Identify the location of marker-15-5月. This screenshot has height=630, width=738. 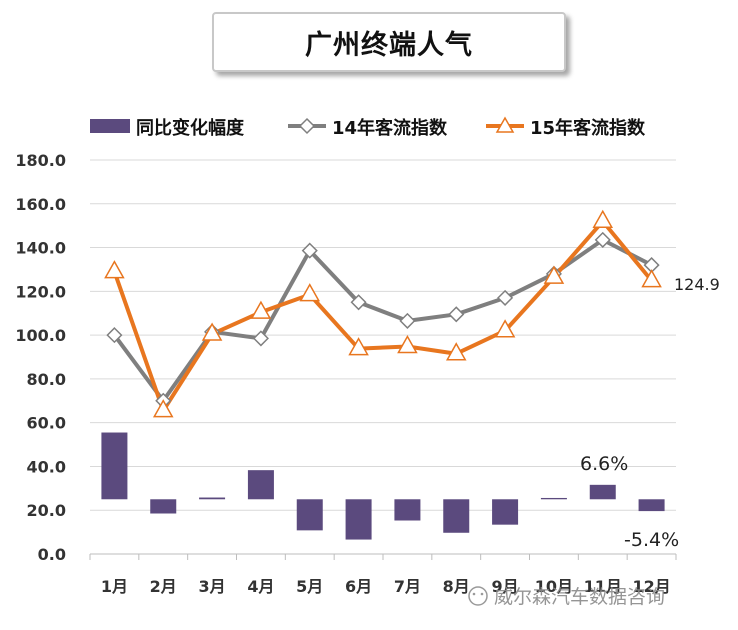
(310, 292).